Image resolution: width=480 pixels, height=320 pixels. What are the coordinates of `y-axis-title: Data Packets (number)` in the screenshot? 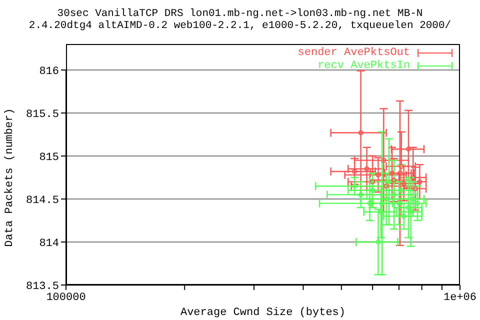 It's located at (10, 177).